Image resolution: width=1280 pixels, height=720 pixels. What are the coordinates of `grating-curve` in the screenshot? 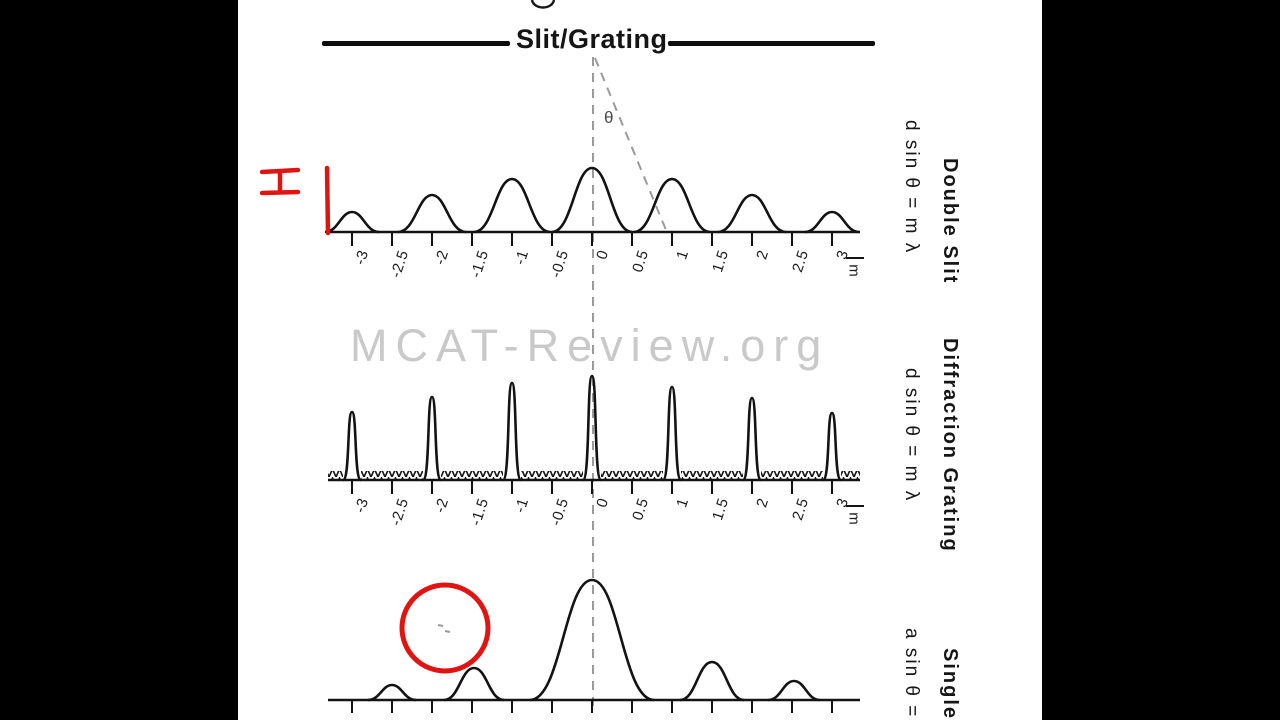 It's located at (592, 428).